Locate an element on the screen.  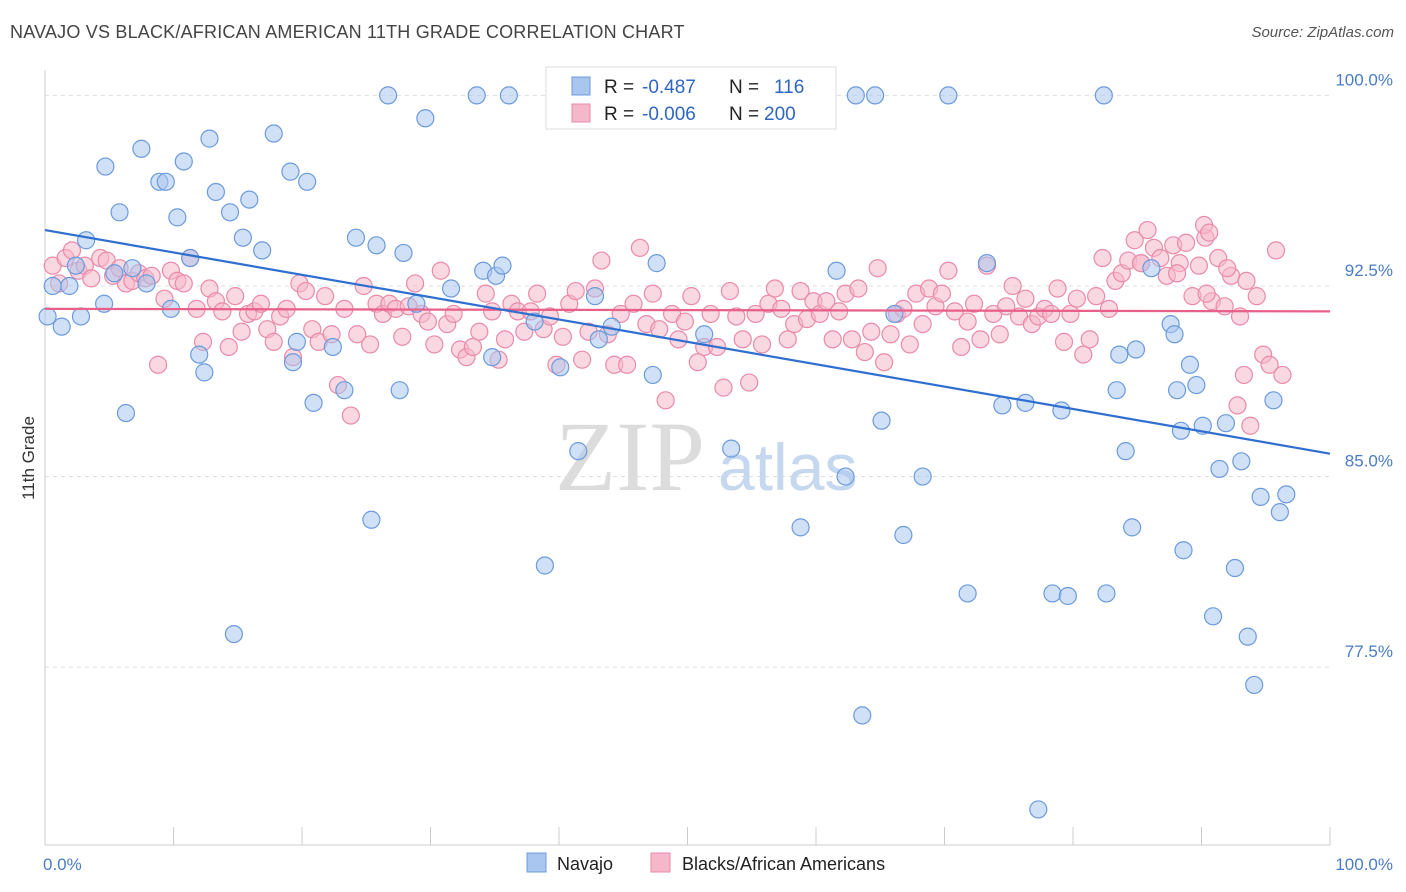
y-tick-label-2: 92.5% is located at coordinates (1369, 270).